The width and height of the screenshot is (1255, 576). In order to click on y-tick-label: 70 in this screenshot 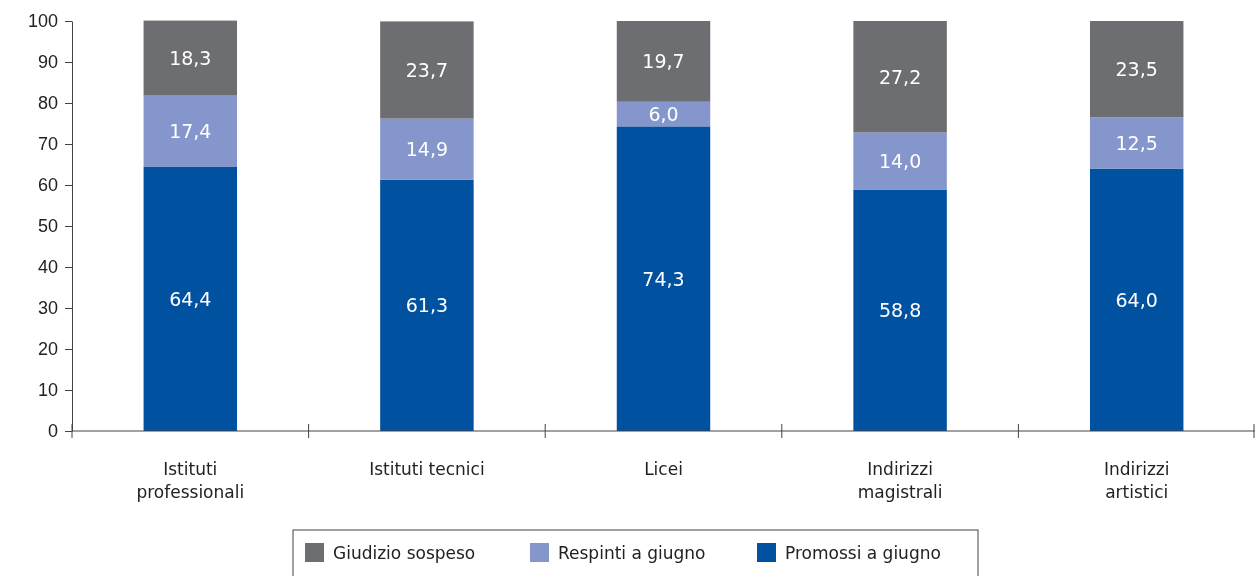, I will do `click(47, 144)`.